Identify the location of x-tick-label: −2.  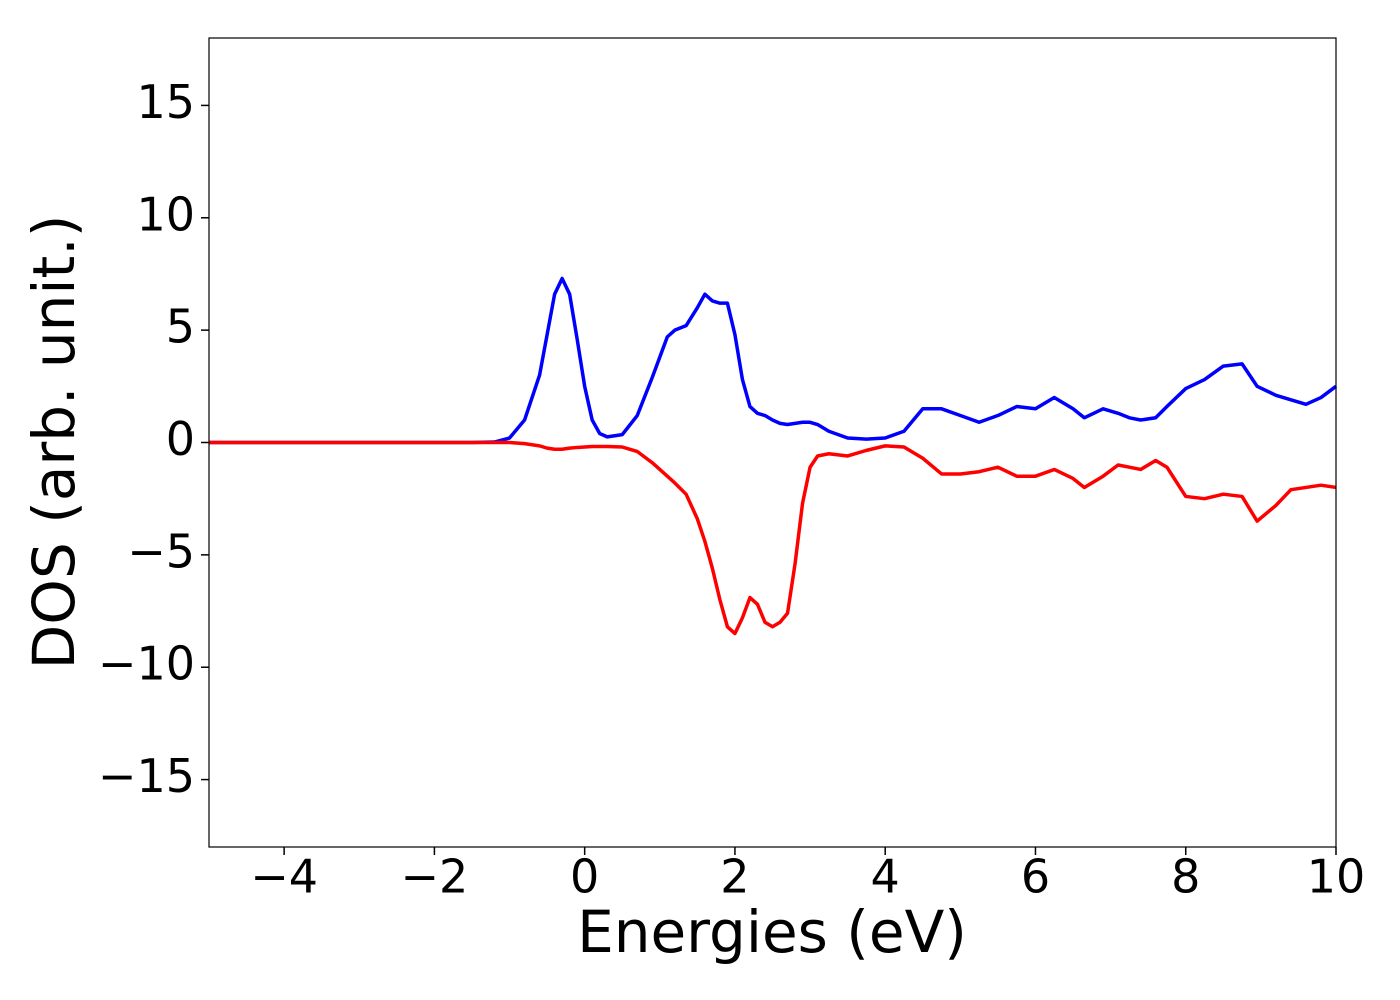
(434, 877).